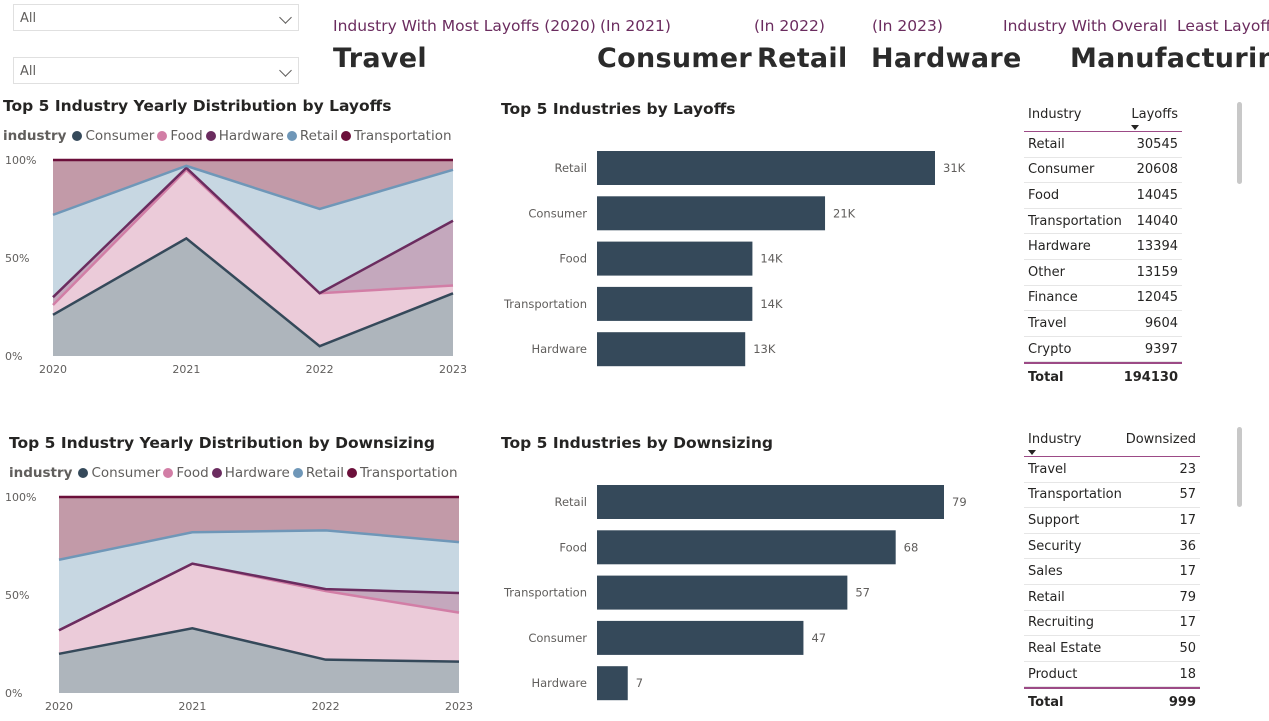 This screenshot has width=1269, height=721. What do you see at coordinates (1103, 299) in the screenshot?
I see `table-row: Finance 12045` at bounding box center [1103, 299].